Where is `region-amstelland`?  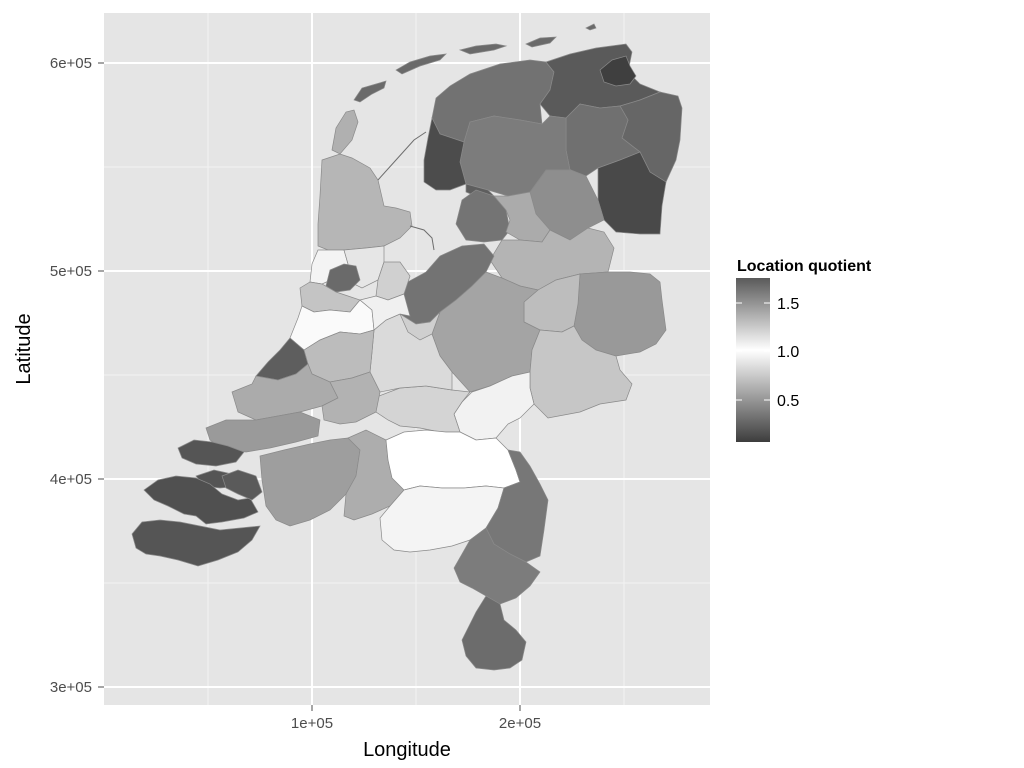
region-amstelland is located at coordinates (385, 312).